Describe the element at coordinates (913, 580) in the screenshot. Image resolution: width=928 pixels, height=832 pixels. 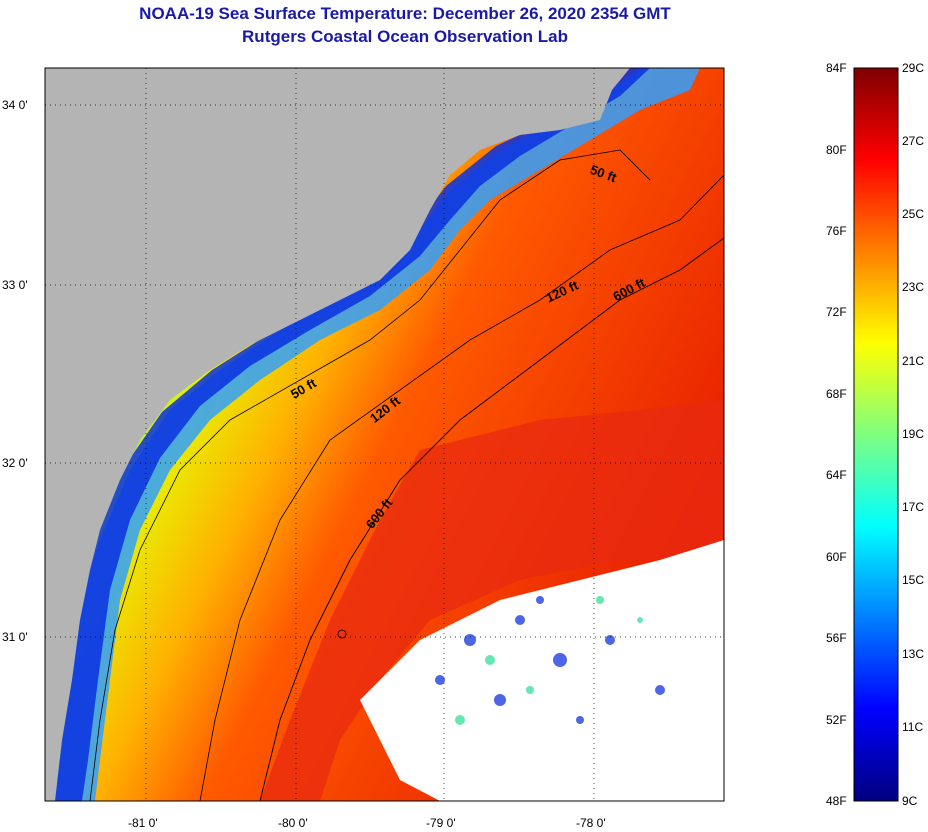
I see `colorbar-c-label: 15C` at that location.